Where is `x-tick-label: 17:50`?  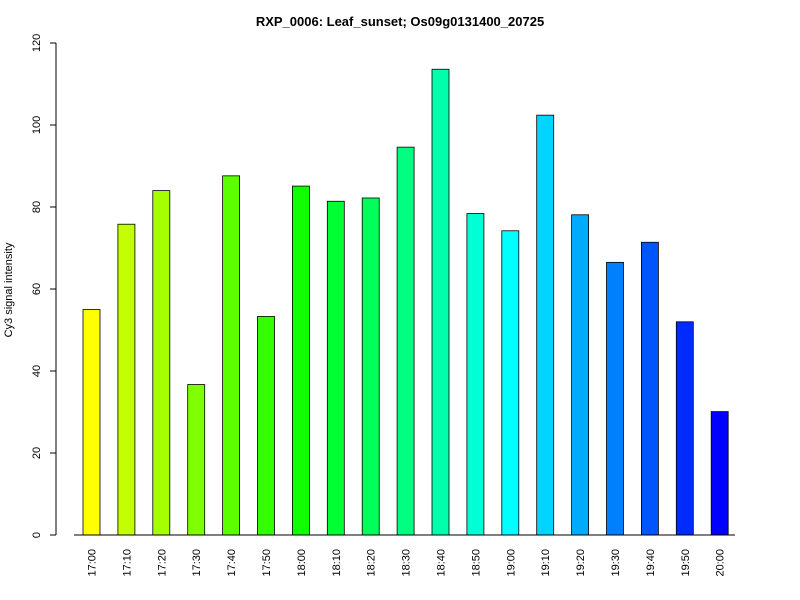
x-tick-label: 17:50 is located at coordinates (267, 563).